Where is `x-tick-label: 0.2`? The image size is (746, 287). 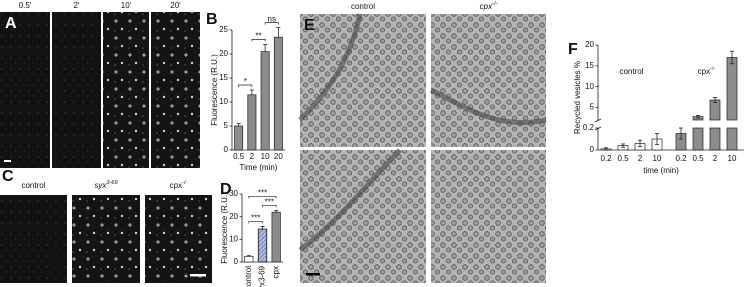
x-tick-label: 0.2 is located at coordinates (681, 158).